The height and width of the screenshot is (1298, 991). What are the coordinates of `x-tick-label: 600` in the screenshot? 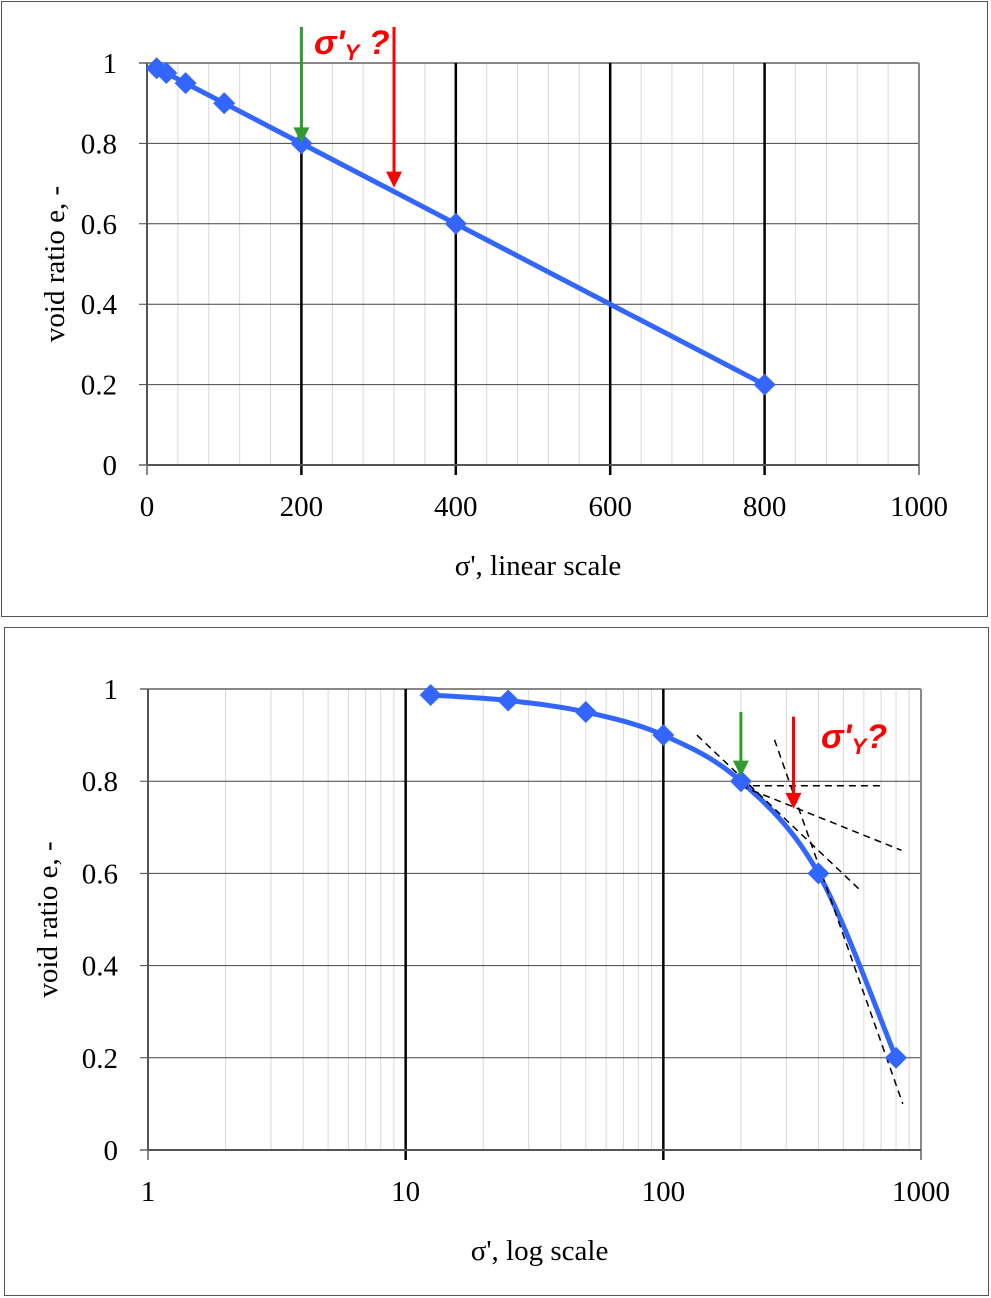 It's located at (610, 507).